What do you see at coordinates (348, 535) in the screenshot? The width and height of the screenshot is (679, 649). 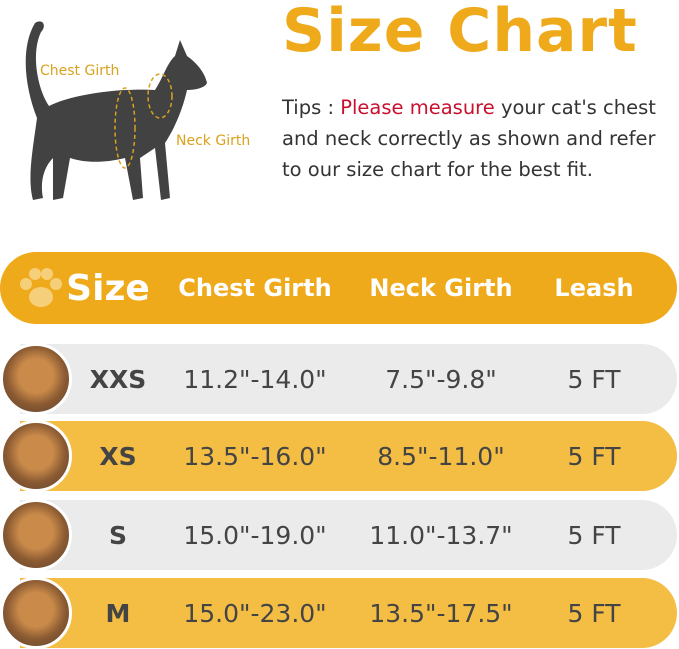 I see `table-row: S 15.0"-19.0" 11.0"-13.7" 5 FT` at bounding box center [348, 535].